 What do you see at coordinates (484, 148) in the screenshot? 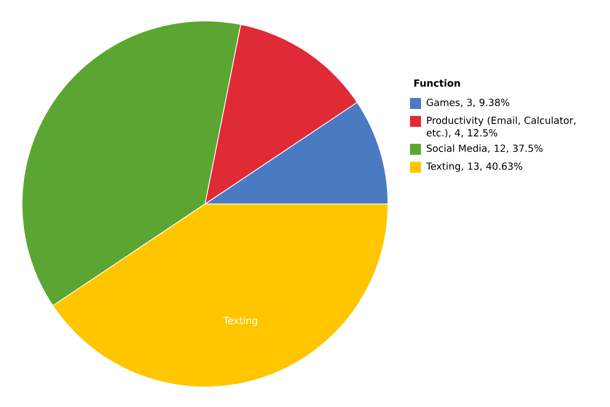
I see `legend-label: Social Media, 12, 37.5%` at bounding box center [484, 148].